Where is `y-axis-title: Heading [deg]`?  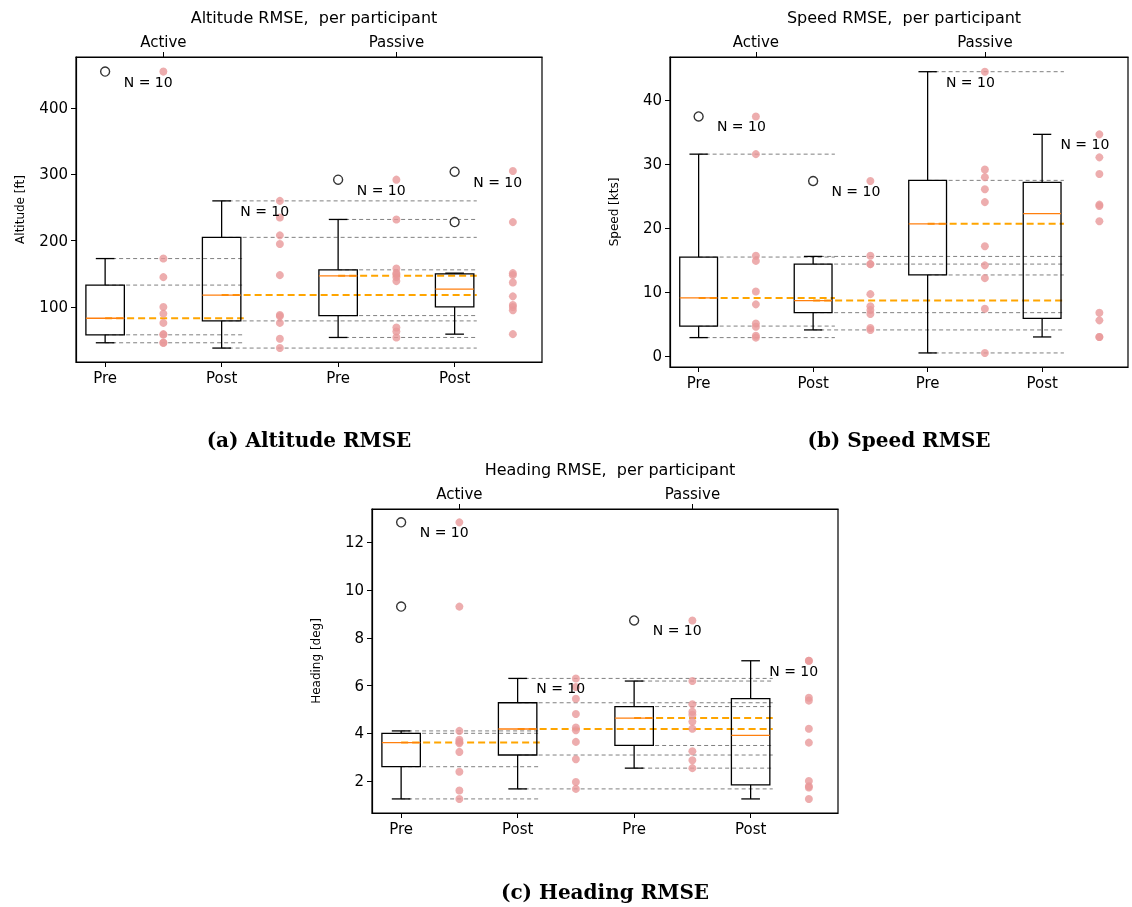 y-axis-title: Heading [deg] is located at coordinates (316, 661).